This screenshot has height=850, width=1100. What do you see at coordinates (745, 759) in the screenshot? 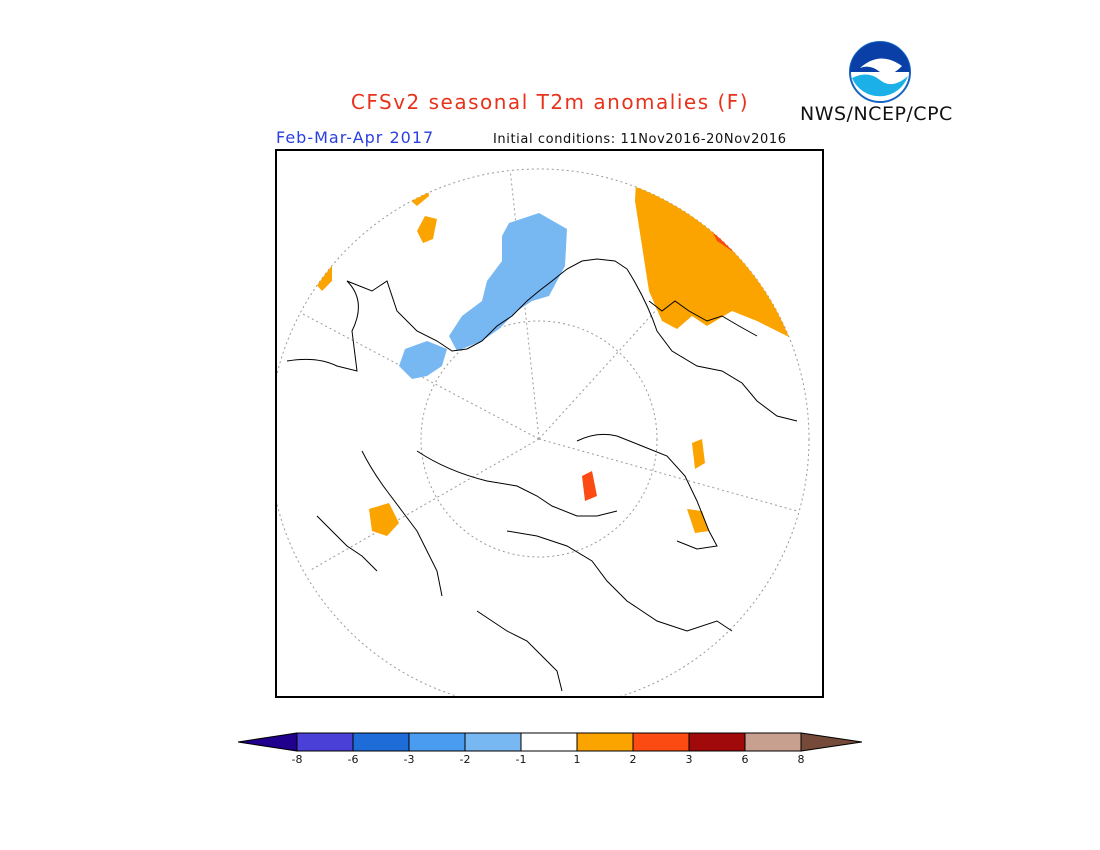
I see `legend-tick-label: 6` at bounding box center [745, 759].